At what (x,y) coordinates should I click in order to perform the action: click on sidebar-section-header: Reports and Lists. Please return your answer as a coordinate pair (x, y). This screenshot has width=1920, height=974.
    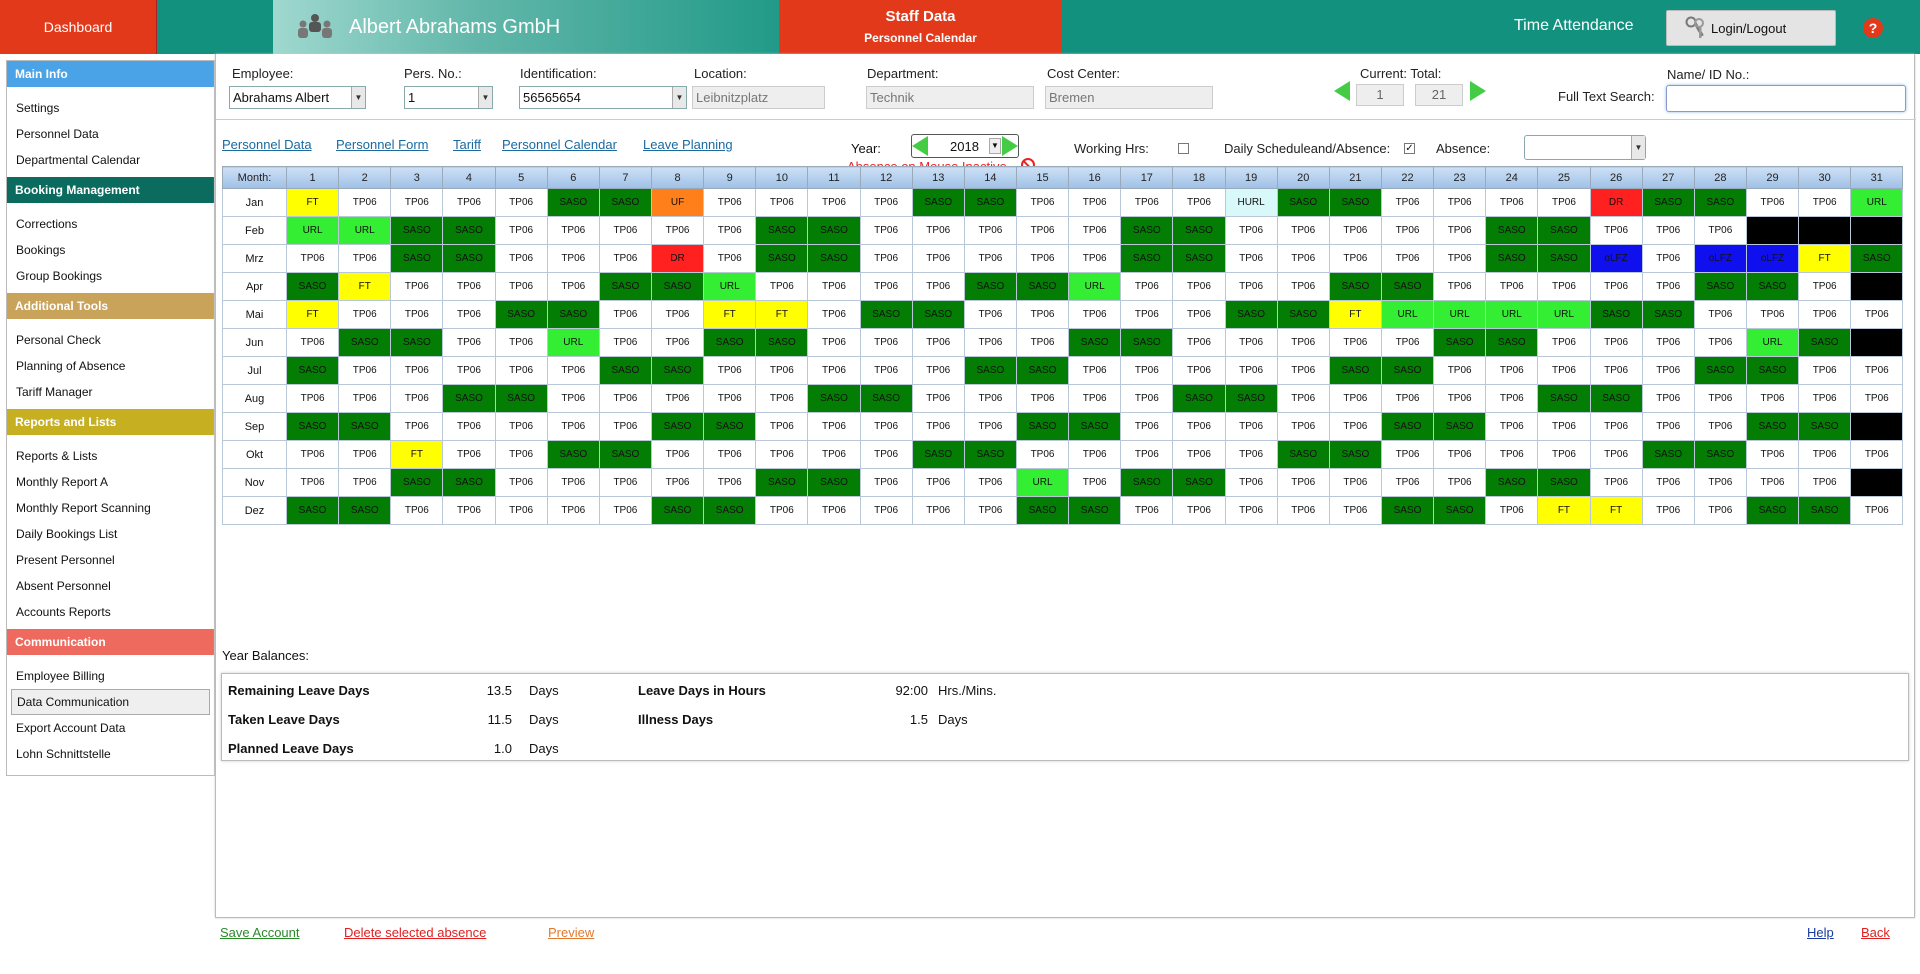
    Looking at the image, I should click on (110, 422).